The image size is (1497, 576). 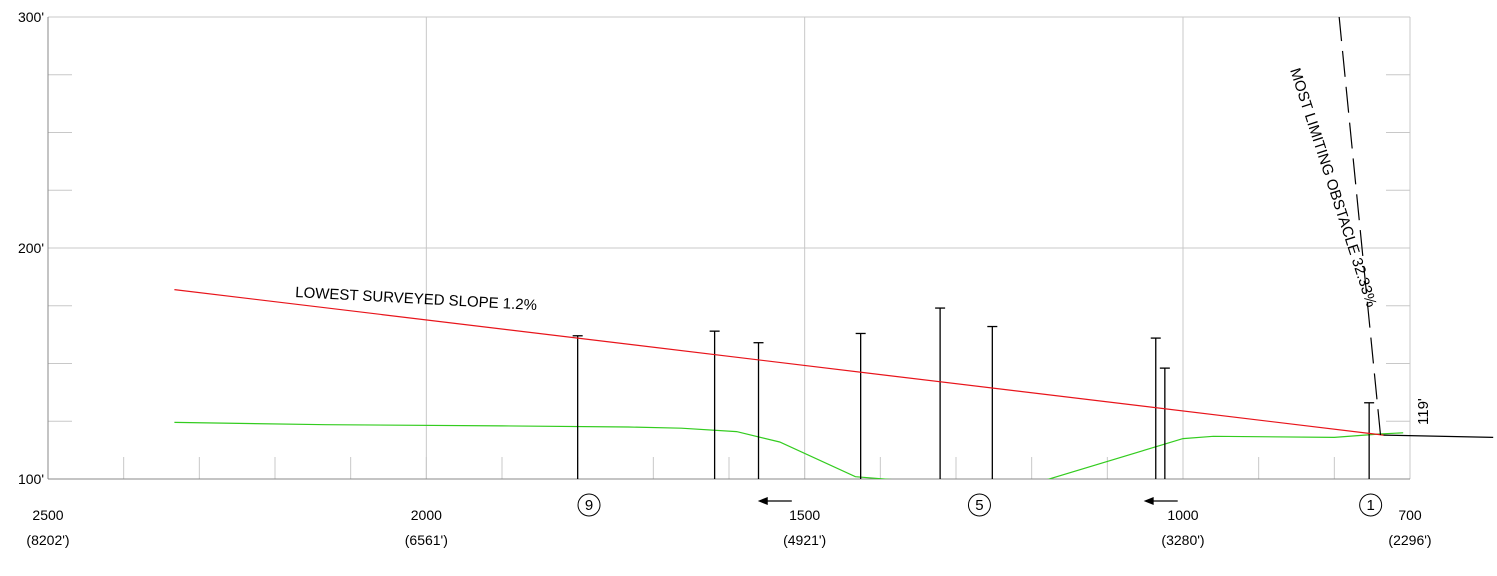 I want to click on x-tick-label: 1500, so click(x=804, y=515).